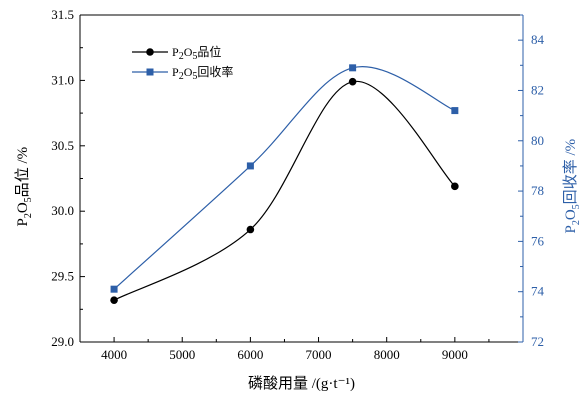 The width and height of the screenshot is (581, 396). I want to click on right-y-tick-label: 76, so click(538, 240).